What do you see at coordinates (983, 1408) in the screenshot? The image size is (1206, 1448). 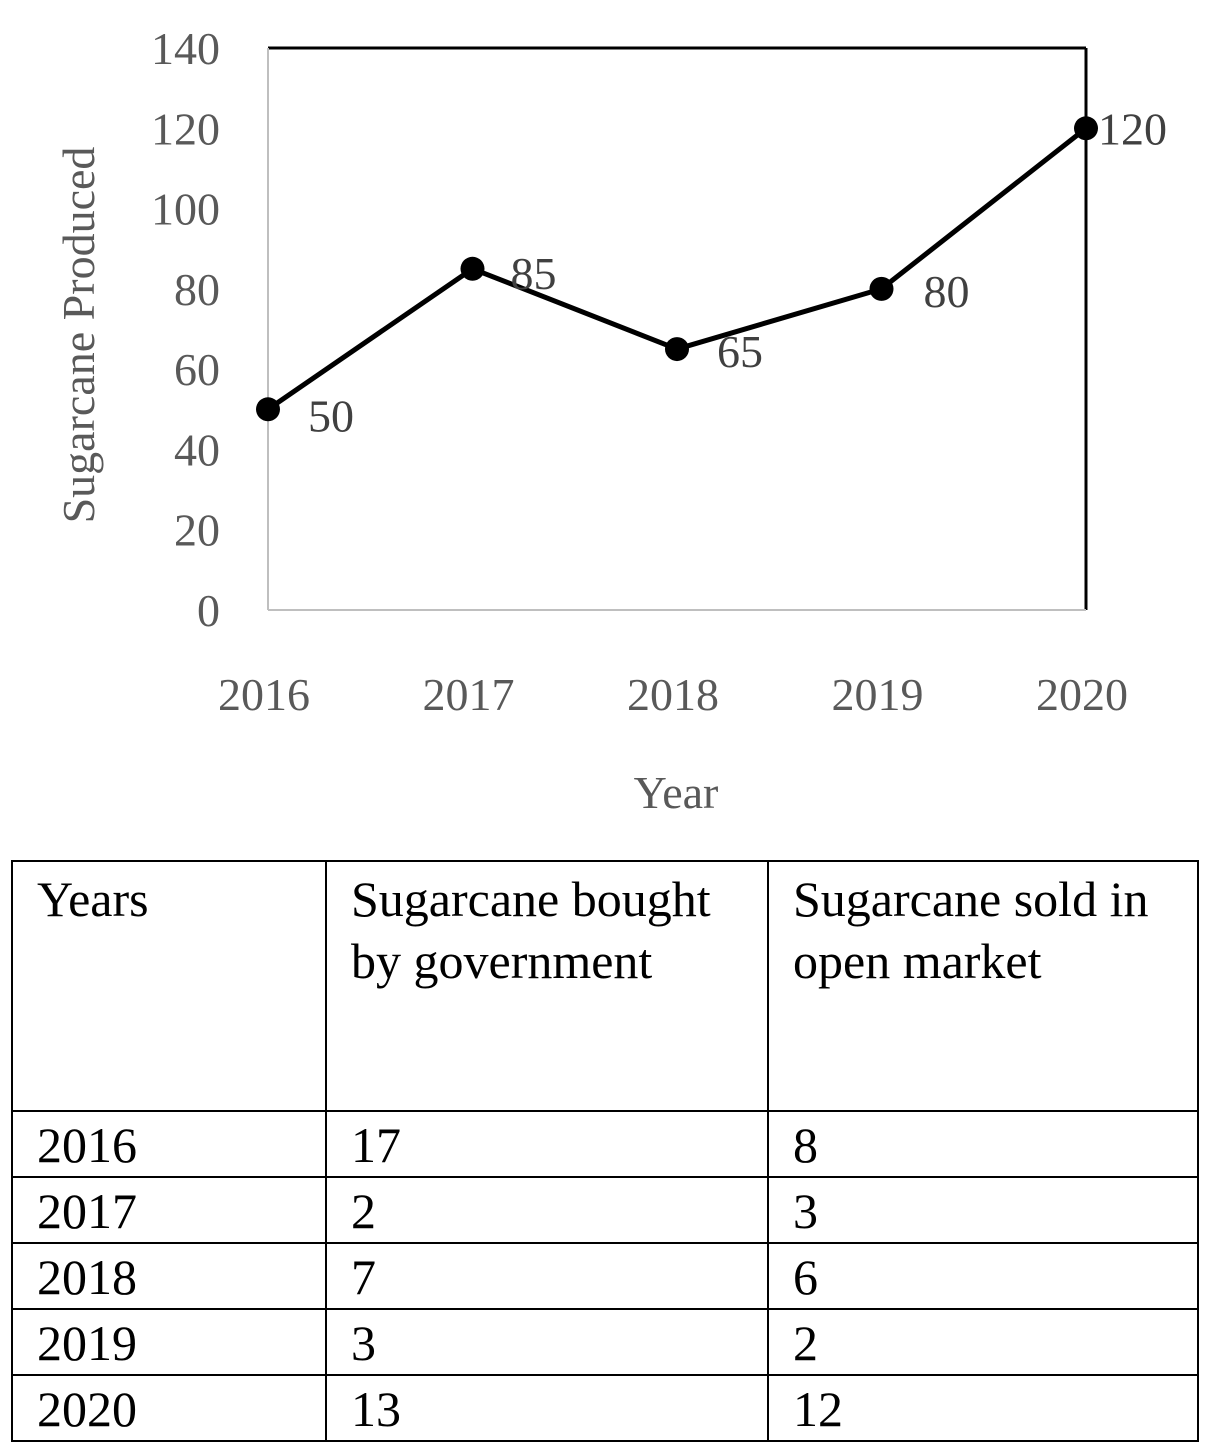 I see `table-cell-sold: 12` at bounding box center [983, 1408].